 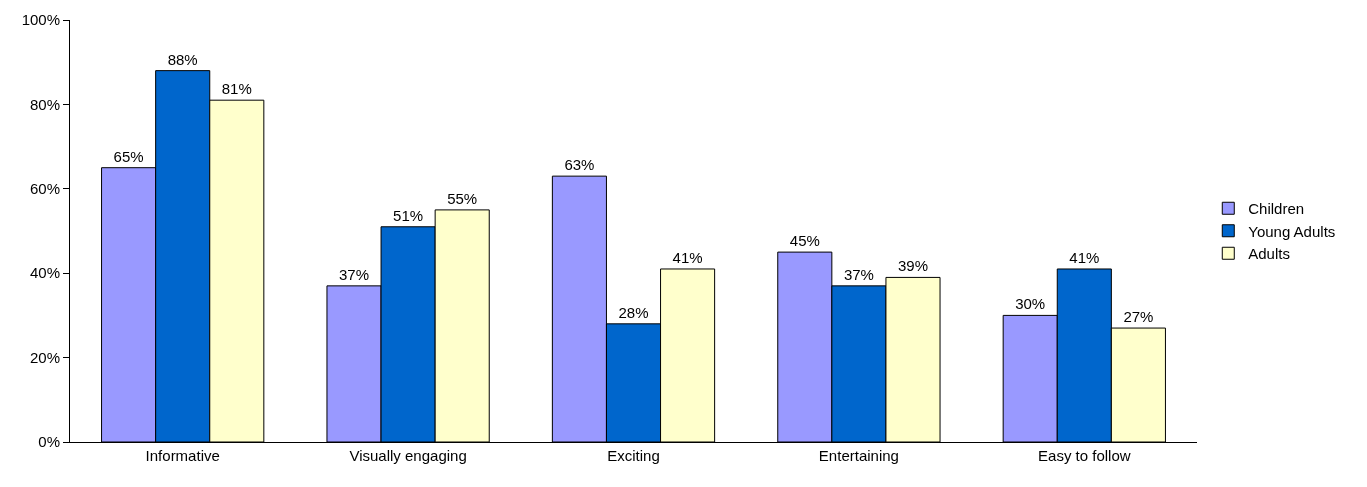 I want to click on data-label: 88%, so click(x=182, y=59).